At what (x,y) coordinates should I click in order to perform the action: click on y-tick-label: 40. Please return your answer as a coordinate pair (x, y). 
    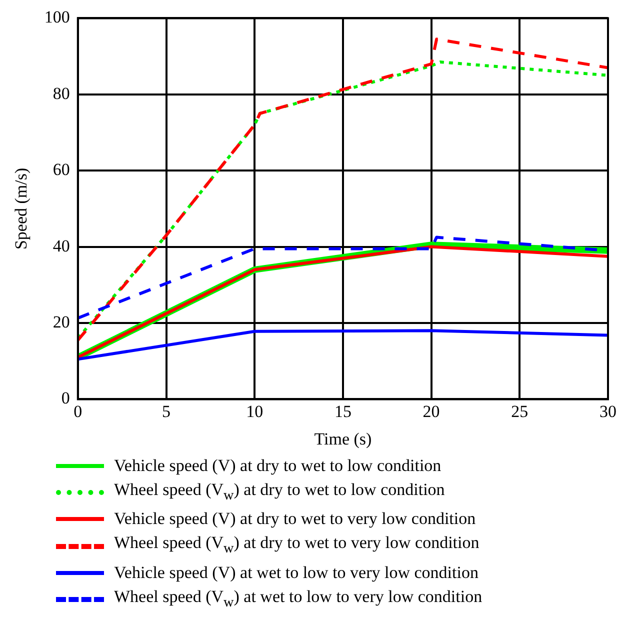
    Looking at the image, I should click on (61, 246).